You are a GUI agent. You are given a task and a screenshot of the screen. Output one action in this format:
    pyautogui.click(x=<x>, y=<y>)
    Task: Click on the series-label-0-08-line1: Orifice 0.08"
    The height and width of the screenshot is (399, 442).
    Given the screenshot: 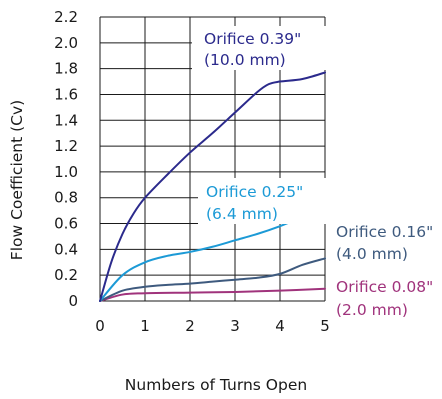 What is the action you would take?
    pyautogui.click(x=384, y=287)
    